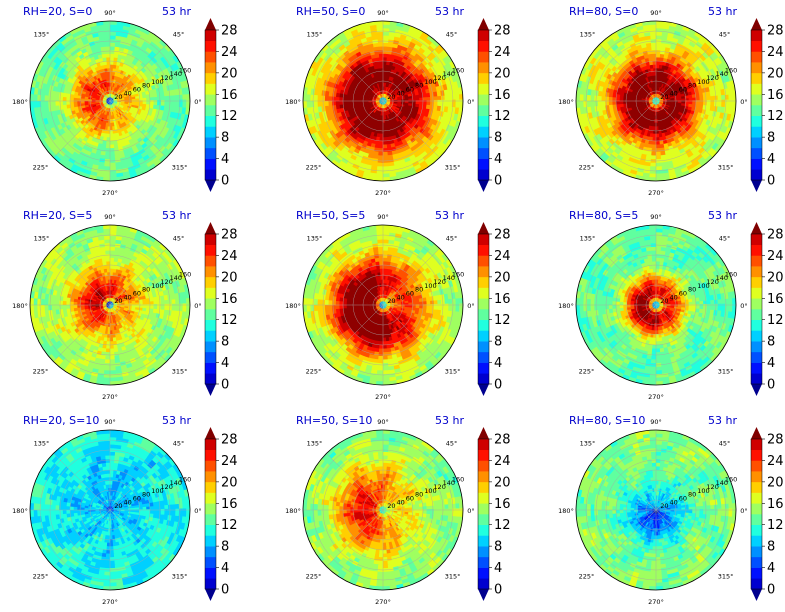 The height and width of the screenshot is (612, 785). I want to click on colorbar-under-arrow, so click(210, 595).